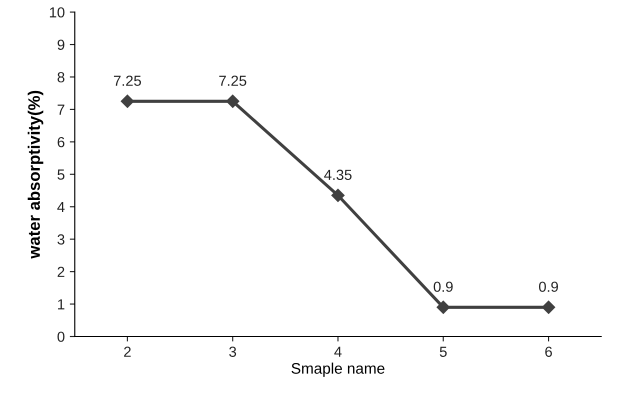 Image resolution: width=623 pixels, height=403 pixels. I want to click on y-axis-title: water absorptivity(%), so click(36, 174).